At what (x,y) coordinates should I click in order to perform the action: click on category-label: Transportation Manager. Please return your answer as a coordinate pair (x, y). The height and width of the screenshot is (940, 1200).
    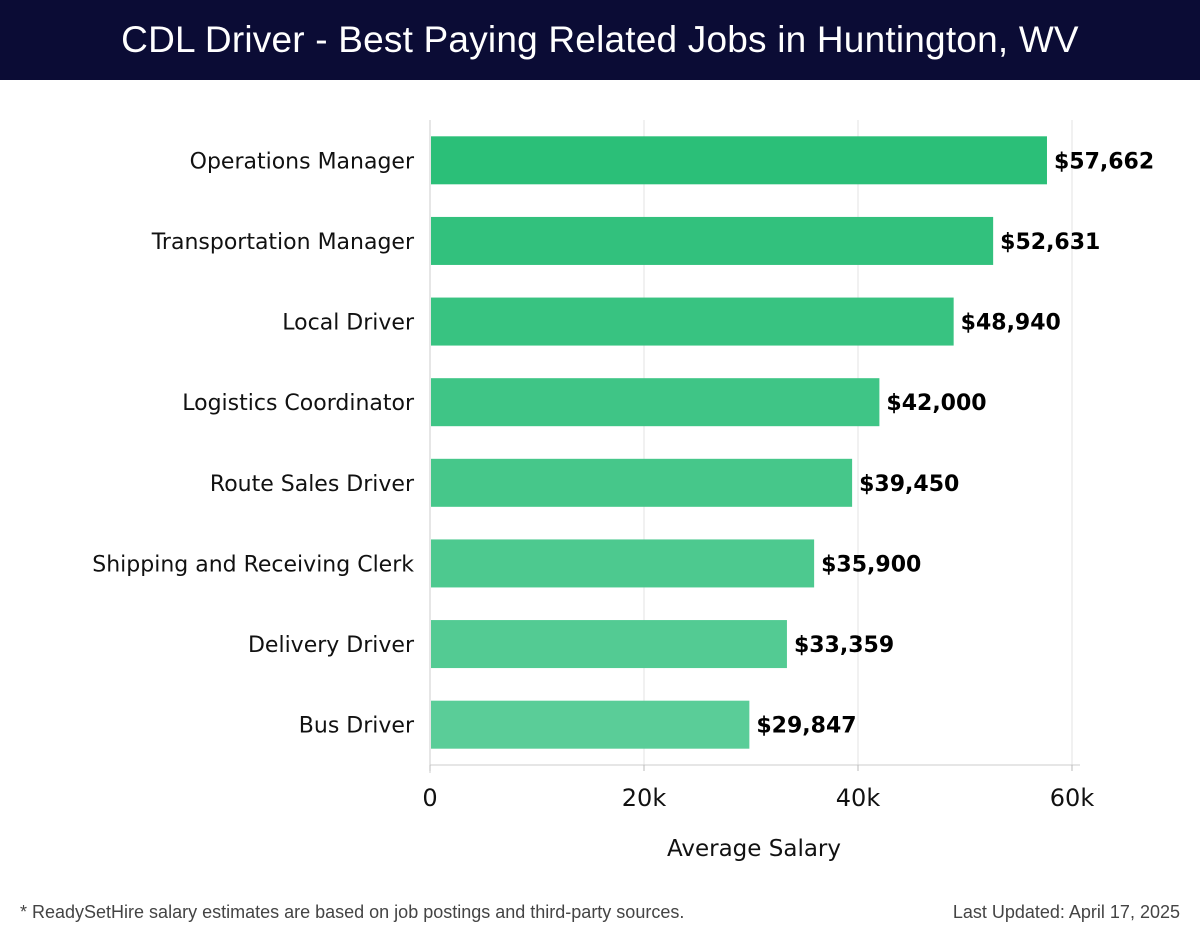
    Looking at the image, I should click on (283, 242).